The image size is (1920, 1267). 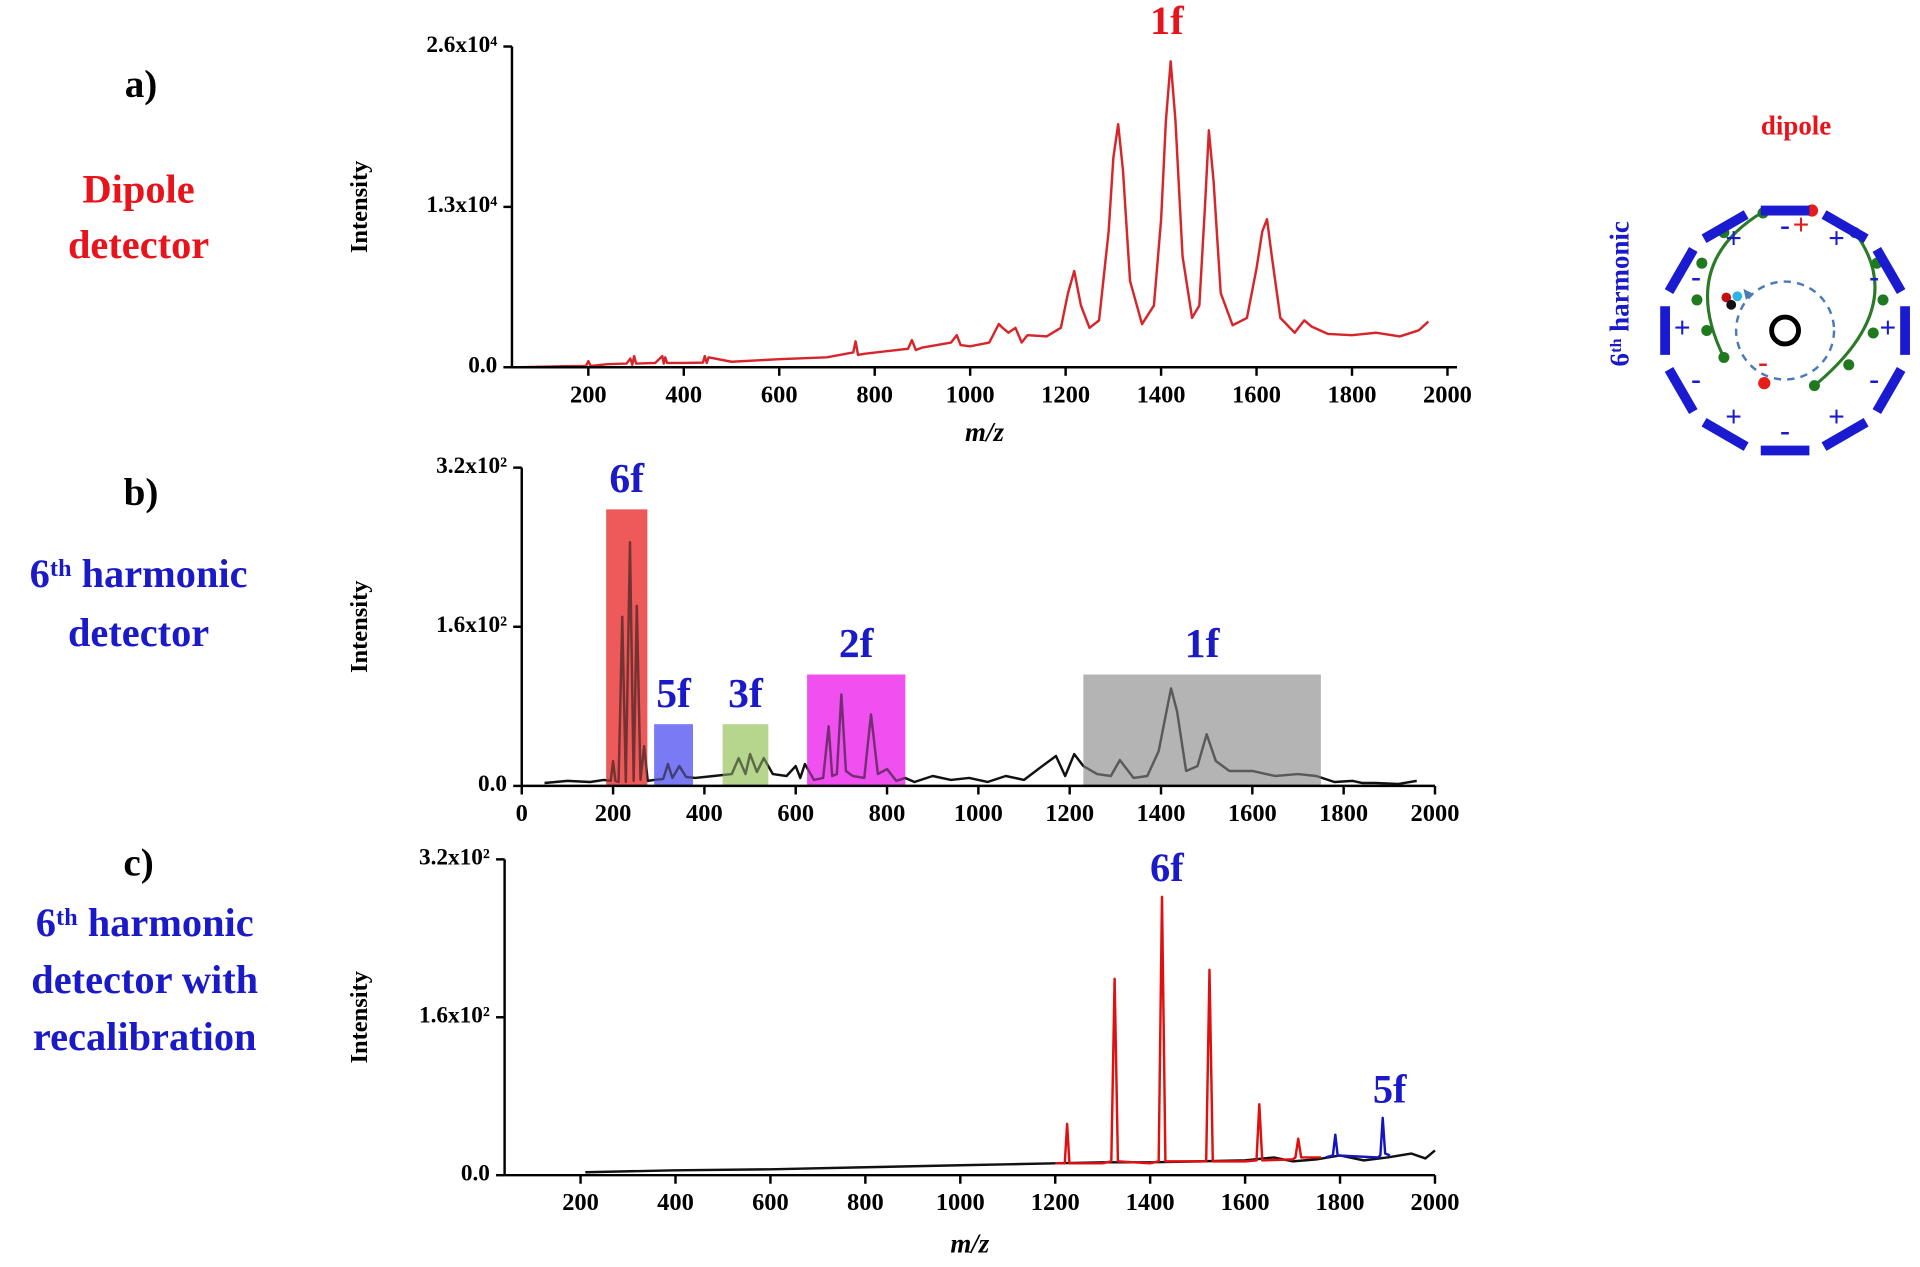 I want to click on orbit, so click(x=1785, y=330).